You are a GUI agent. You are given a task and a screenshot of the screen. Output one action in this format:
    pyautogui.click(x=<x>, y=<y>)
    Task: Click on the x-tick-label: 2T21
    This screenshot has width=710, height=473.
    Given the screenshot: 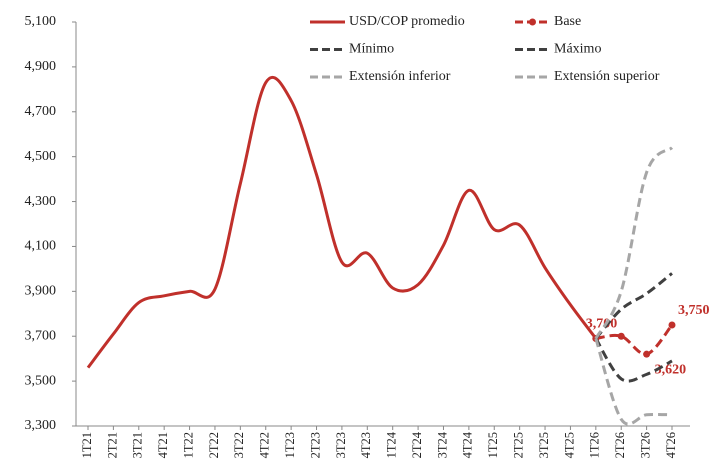 What is the action you would take?
    pyautogui.click(x=112, y=445)
    